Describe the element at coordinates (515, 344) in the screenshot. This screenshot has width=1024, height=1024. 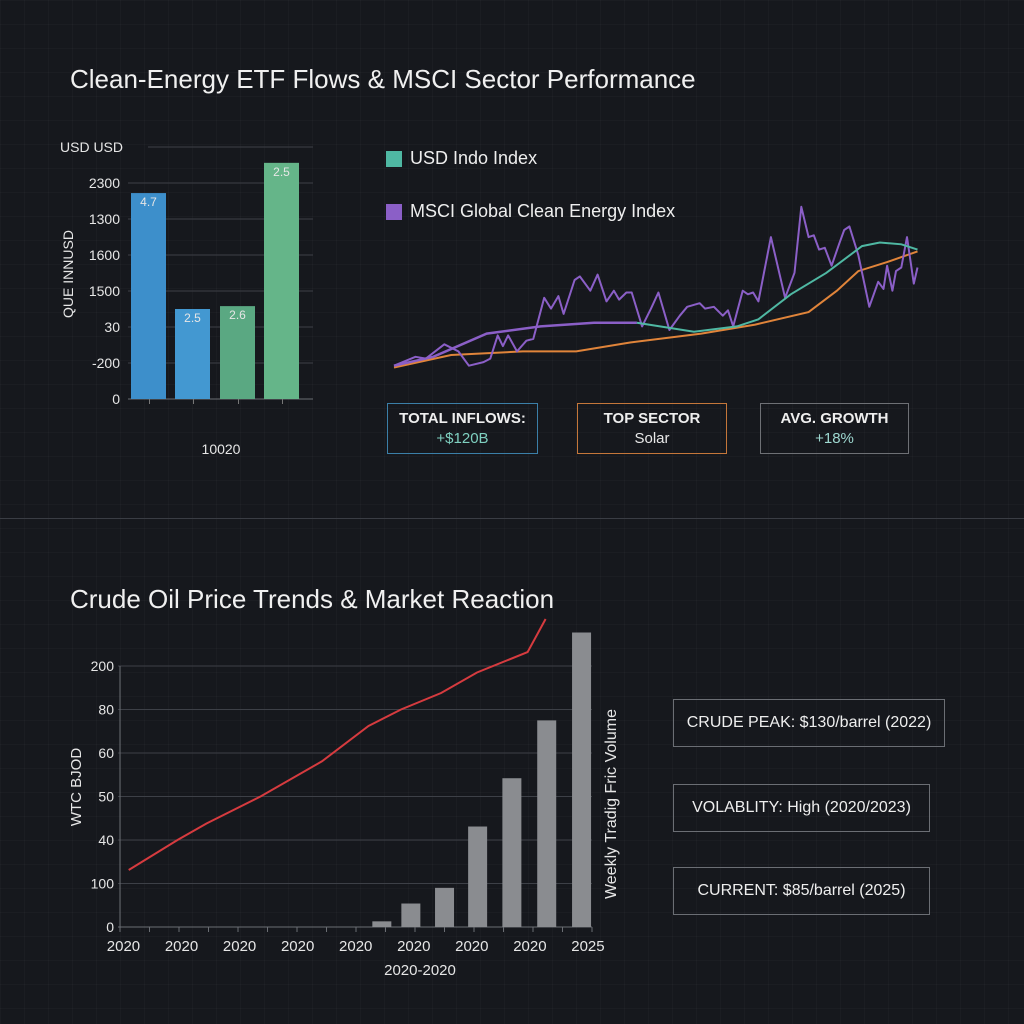
I see `series-line-usd-indo-lead` at that location.